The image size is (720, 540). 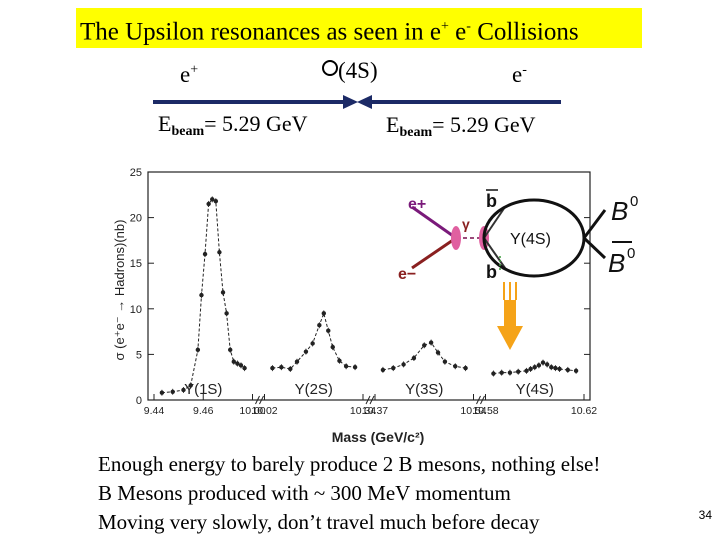 What do you see at coordinates (203, 411) in the screenshot?
I see `x-tick-label: 9.46` at bounding box center [203, 411].